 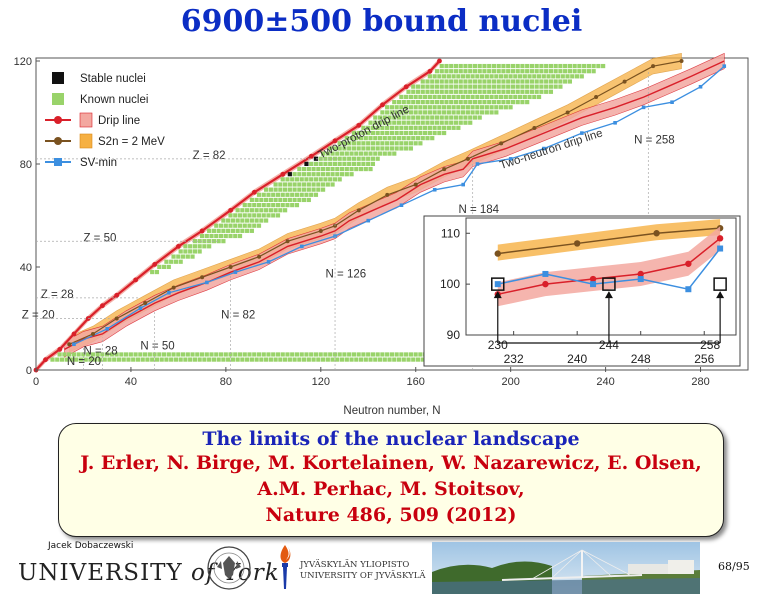 What do you see at coordinates (391, 411) in the screenshot?
I see `x-axis-label: Neutron number, N` at bounding box center [391, 411].